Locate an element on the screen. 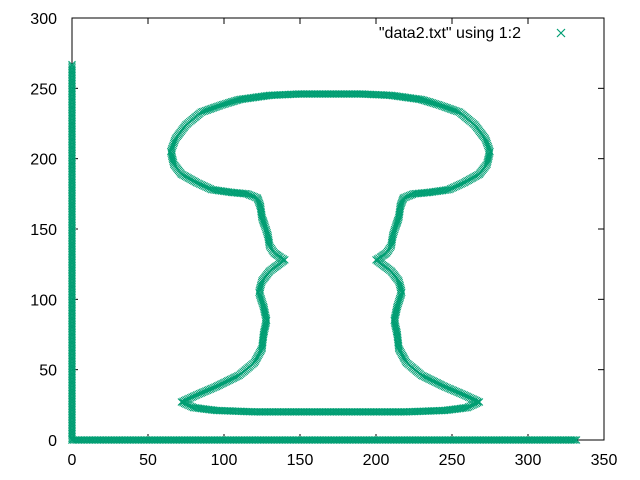 The image size is (640, 480). x-tick-label: 350 is located at coordinates (604, 460).